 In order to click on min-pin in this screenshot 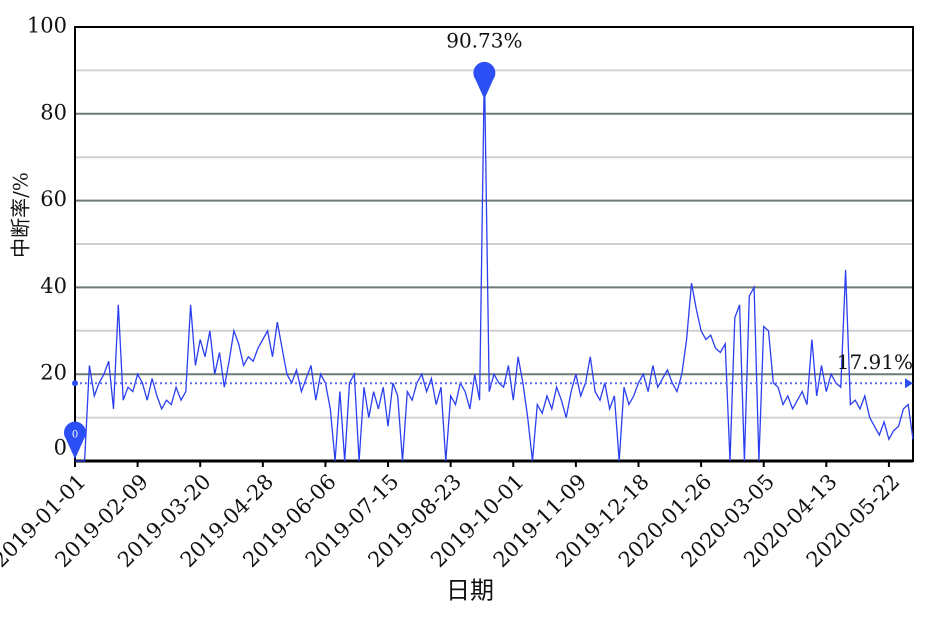, I will do `click(75, 440)`.